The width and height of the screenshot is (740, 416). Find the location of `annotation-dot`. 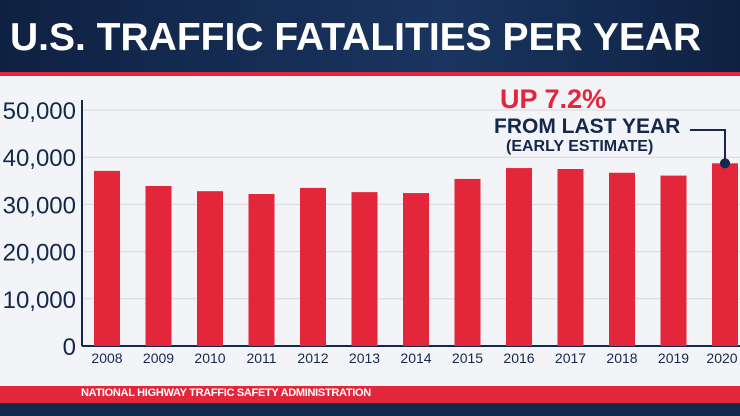

annotation-dot is located at coordinates (725, 163).